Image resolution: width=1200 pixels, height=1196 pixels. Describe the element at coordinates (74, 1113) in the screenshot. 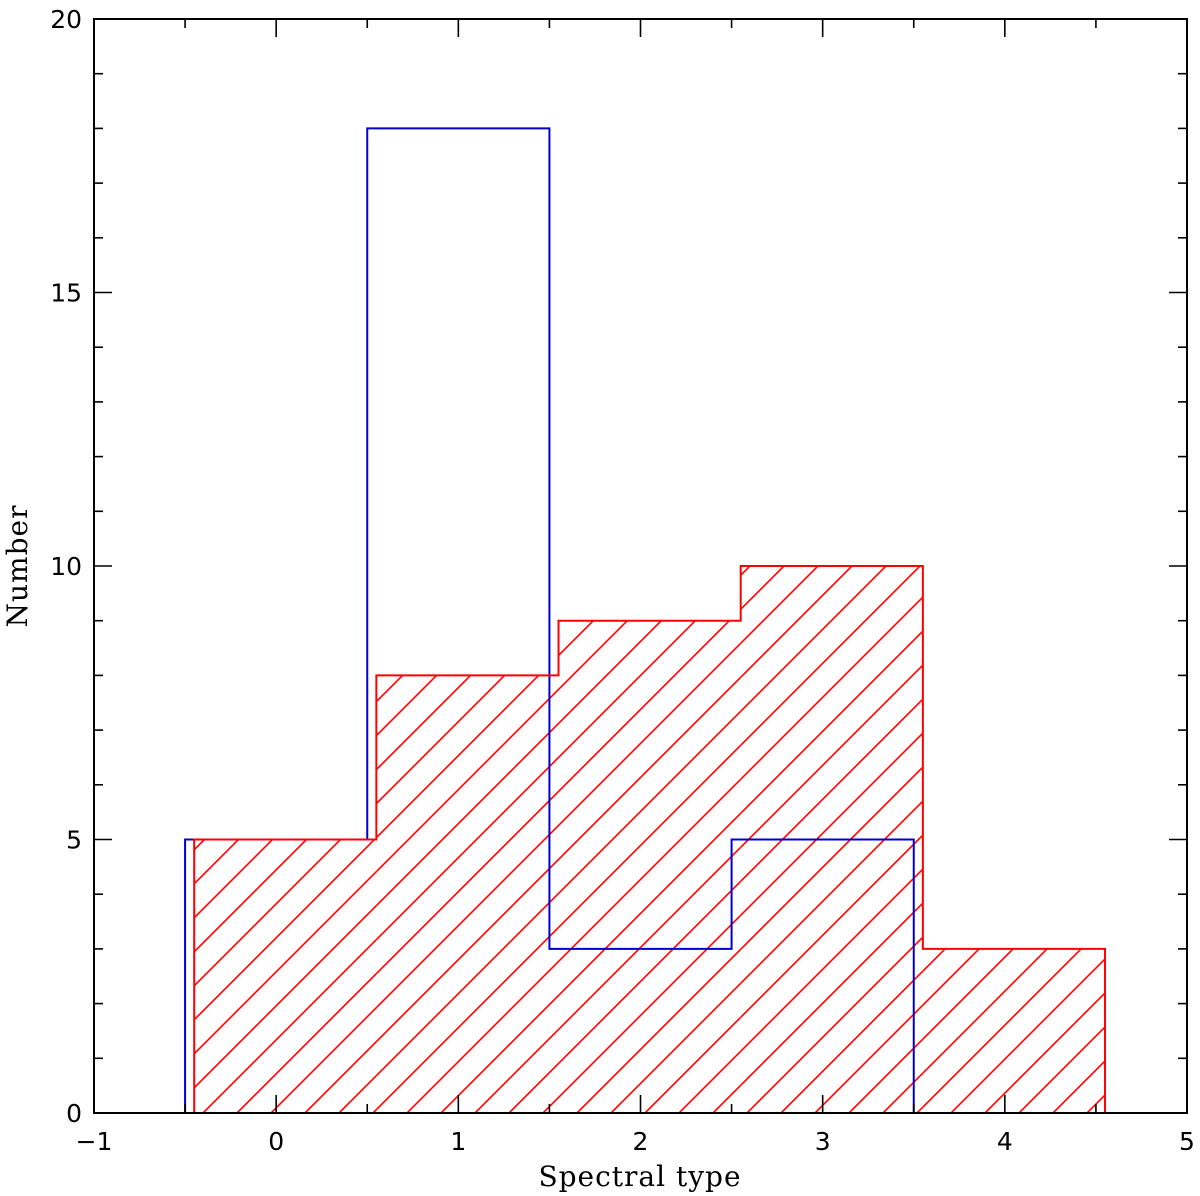

I see `y-tick-label: 0` at that location.